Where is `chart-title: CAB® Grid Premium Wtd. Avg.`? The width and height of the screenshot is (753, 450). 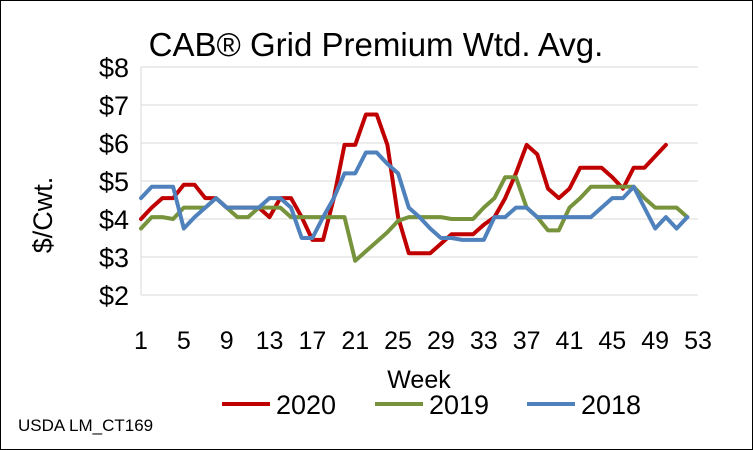 chart-title: CAB® Grid Premium Wtd. Avg. is located at coordinates (376, 44).